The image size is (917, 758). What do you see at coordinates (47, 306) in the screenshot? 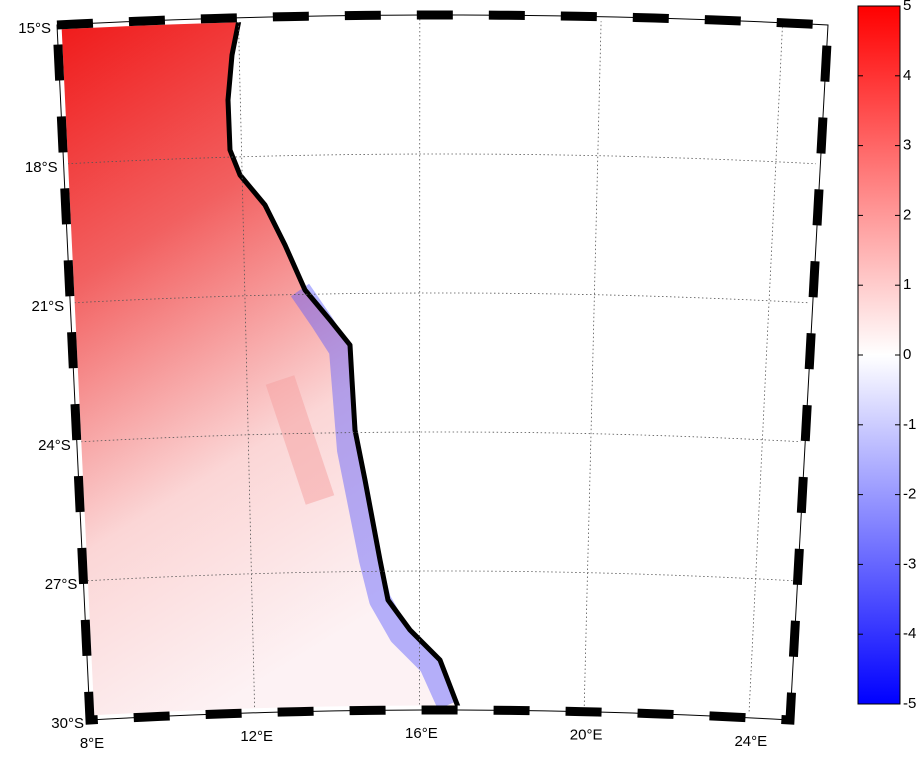
I see `lat-label: 21°S` at bounding box center [47, 306].